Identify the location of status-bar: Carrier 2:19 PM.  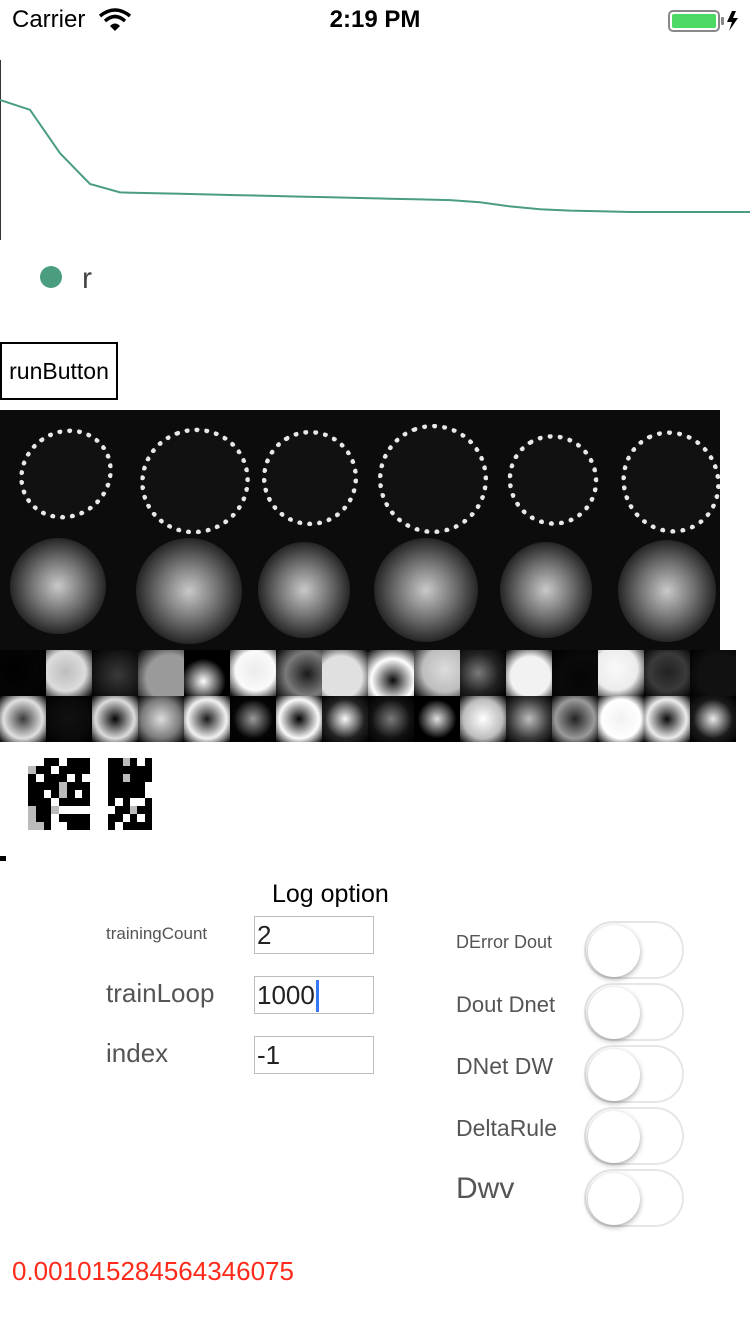
(375, 20).